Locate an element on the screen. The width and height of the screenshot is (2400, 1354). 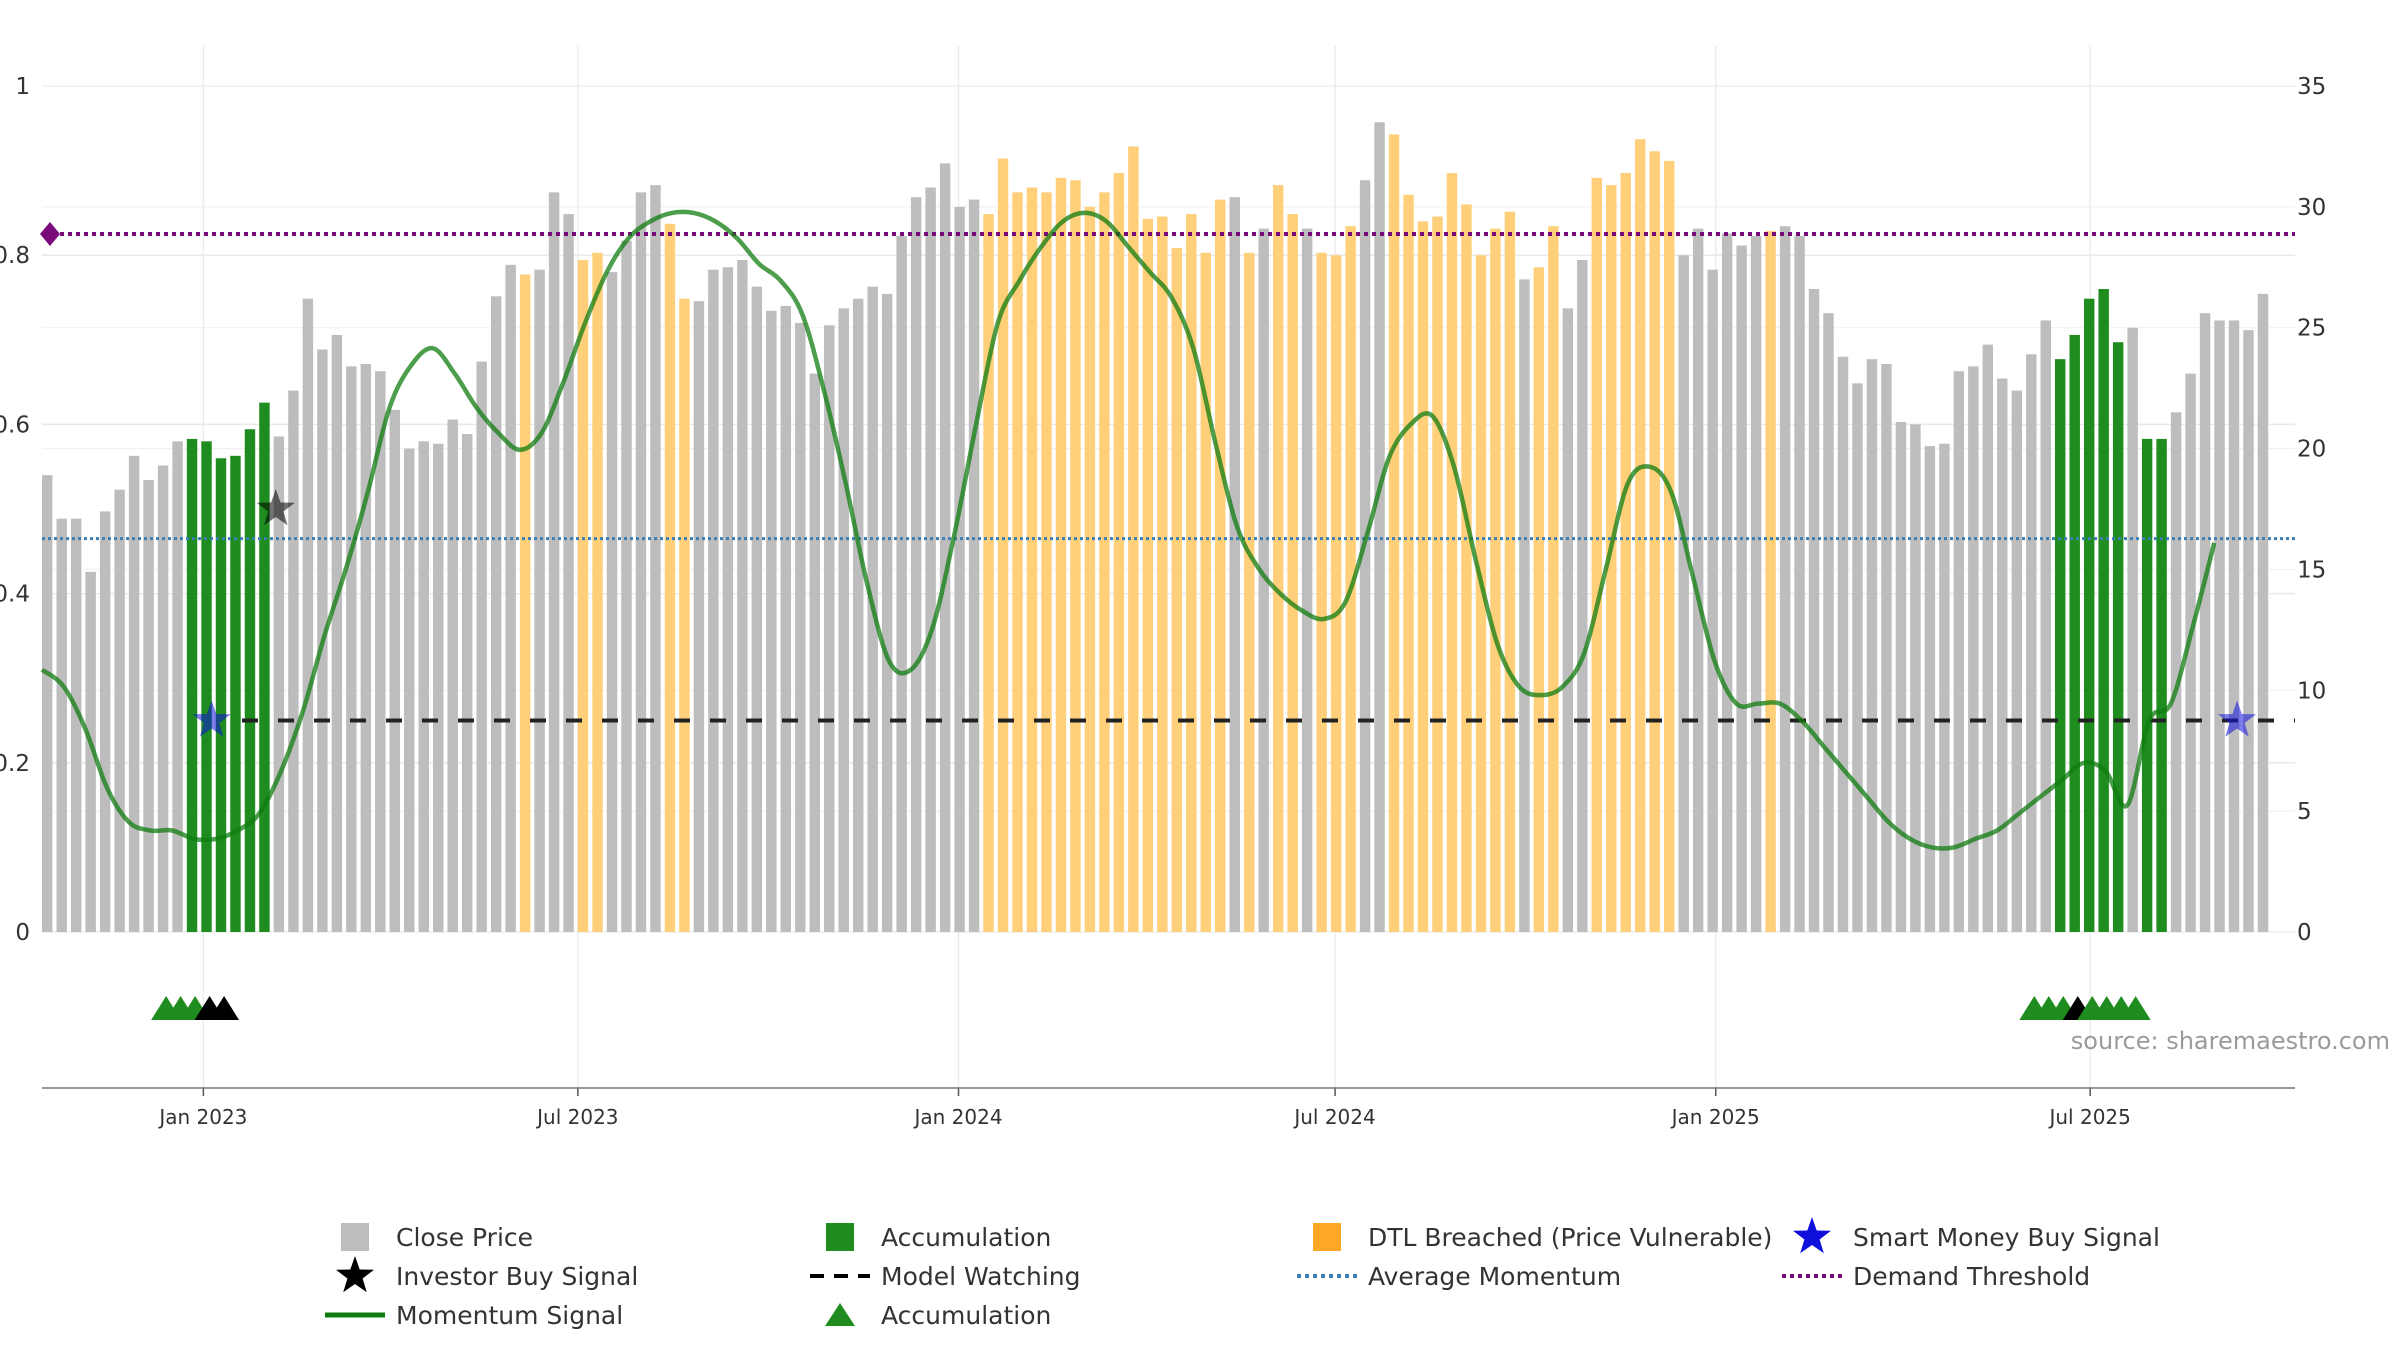
y-right-tick-label: 15 is located at coordinates (2311, 570).